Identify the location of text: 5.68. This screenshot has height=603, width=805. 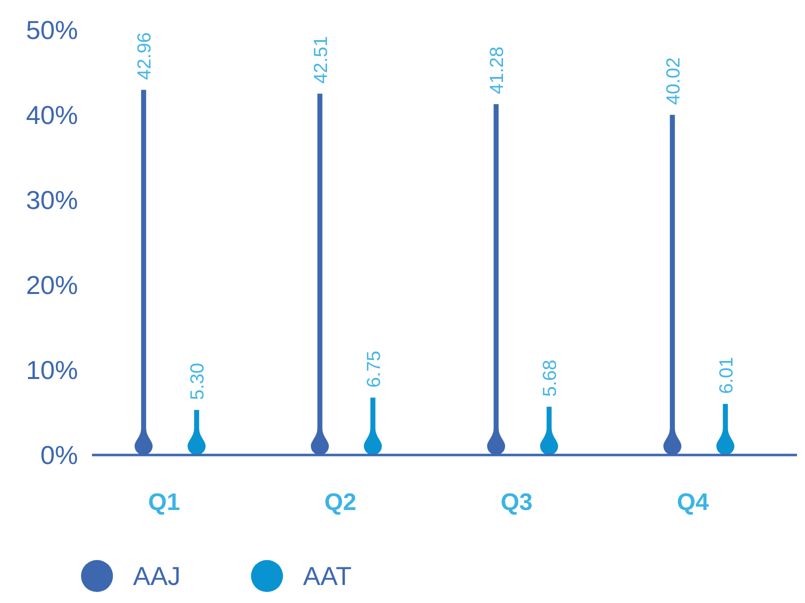
(551, 378).